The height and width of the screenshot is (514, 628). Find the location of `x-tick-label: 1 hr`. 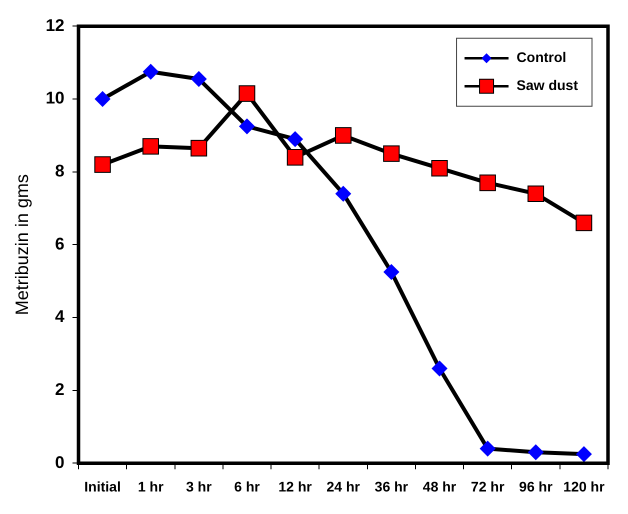

x-tick-label: 1 hr is located at coordinates (151, 486).